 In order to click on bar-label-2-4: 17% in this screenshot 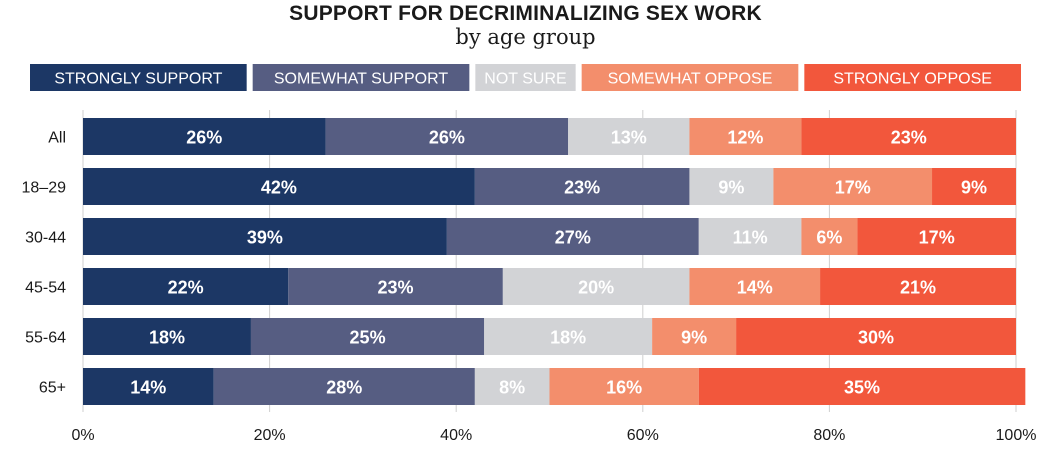, I will do `click(937, 238)`.